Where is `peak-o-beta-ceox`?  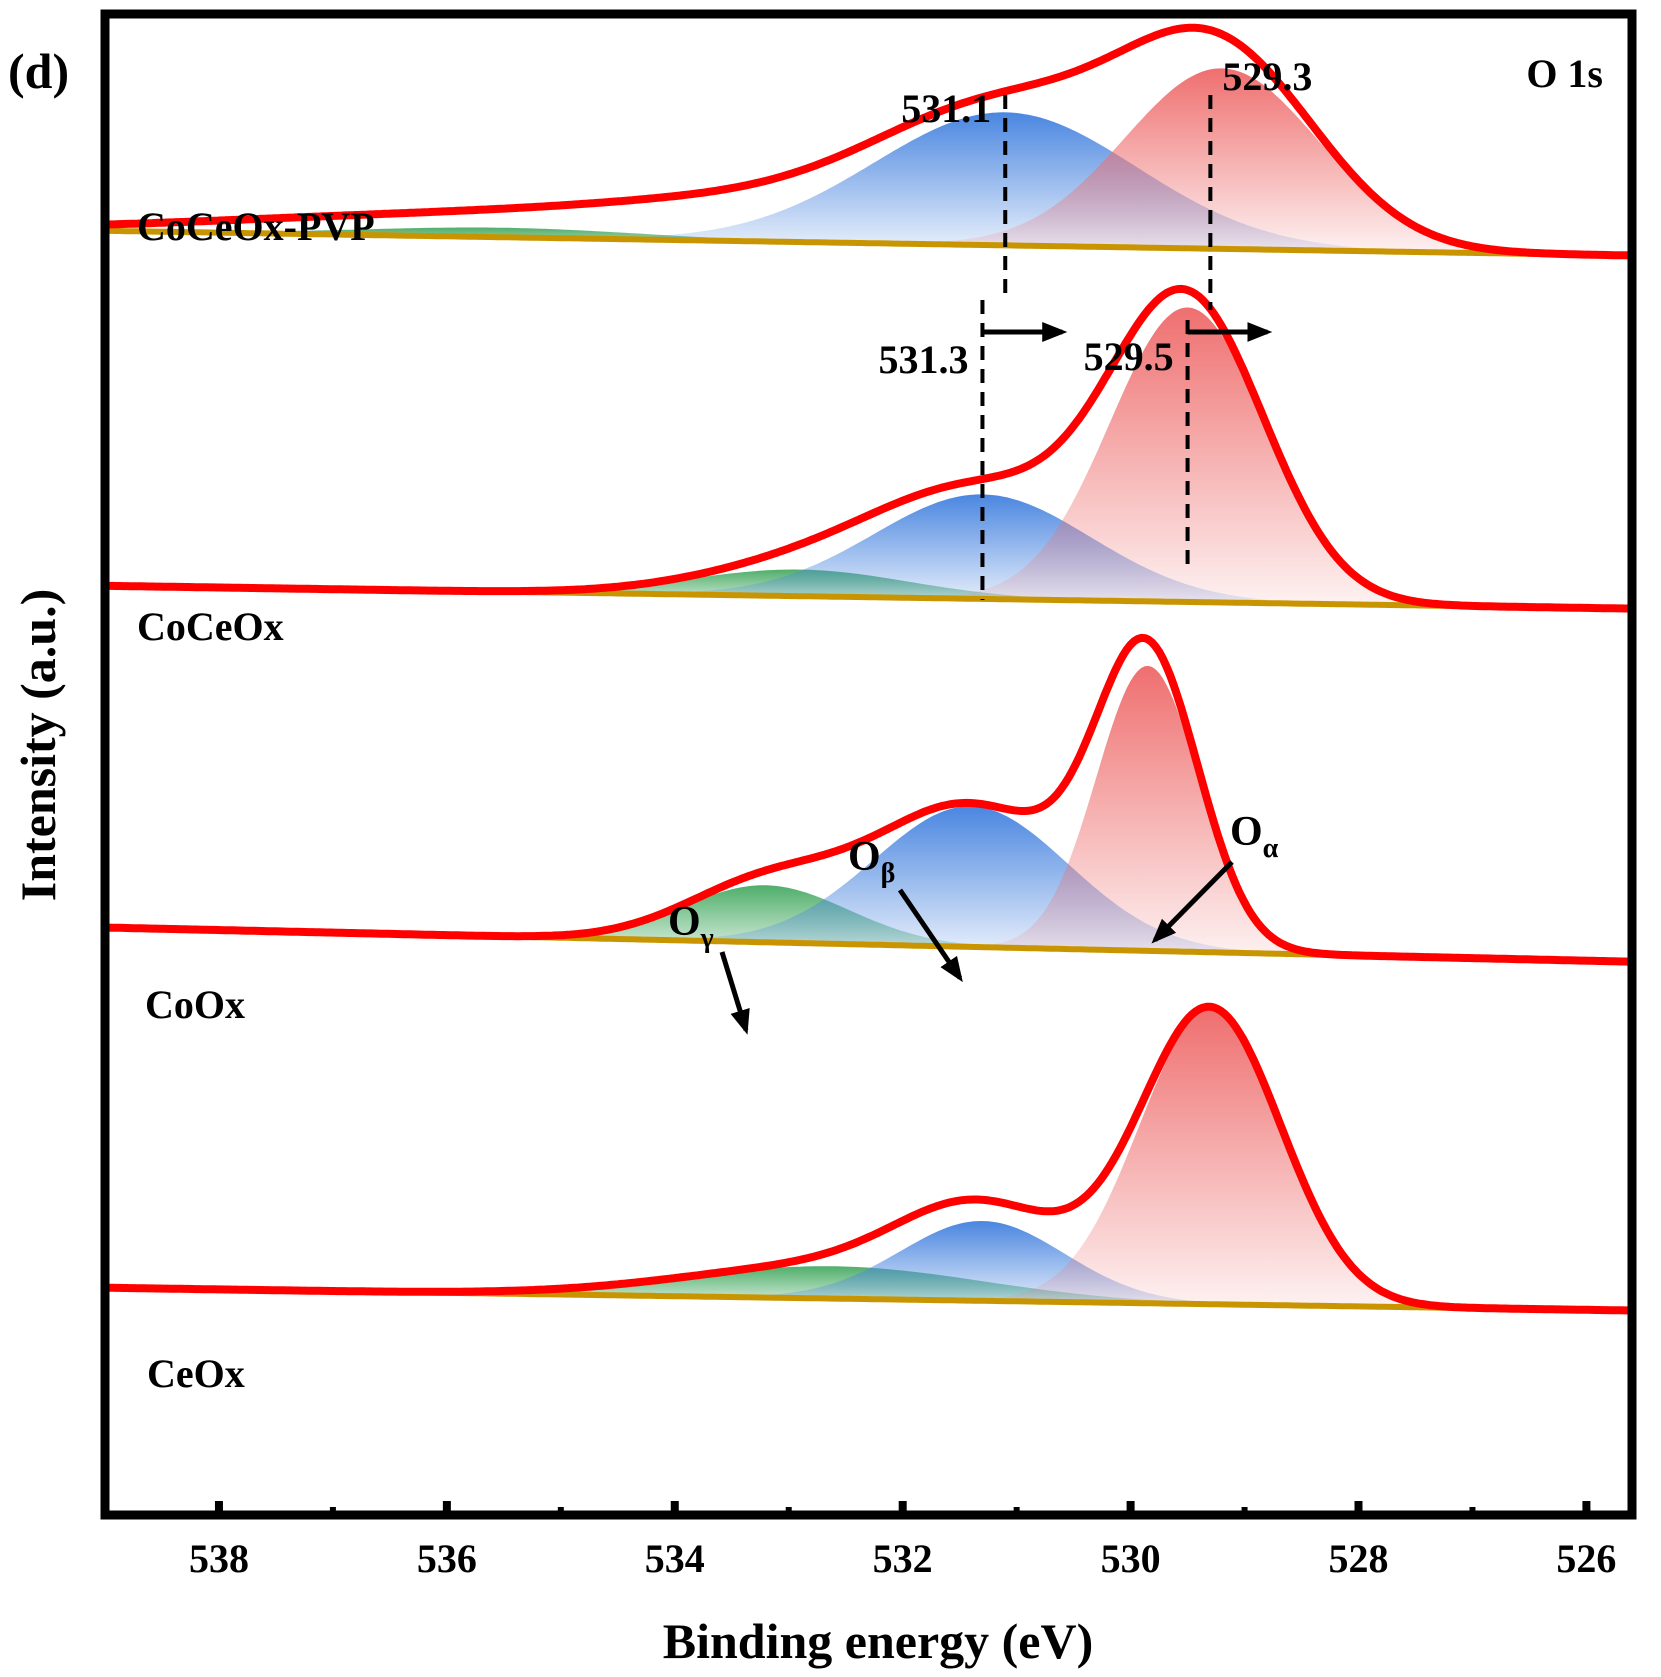
peak-o-beta-ceox is located at coordinates (868, 1266).